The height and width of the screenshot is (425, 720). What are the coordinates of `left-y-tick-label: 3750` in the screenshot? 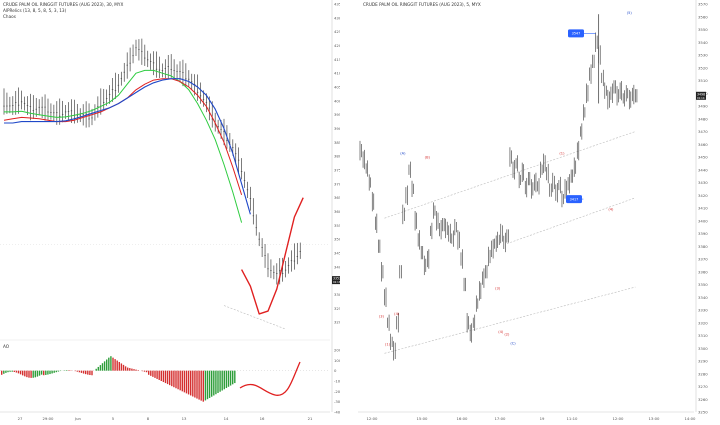 It's located at (337, 170).